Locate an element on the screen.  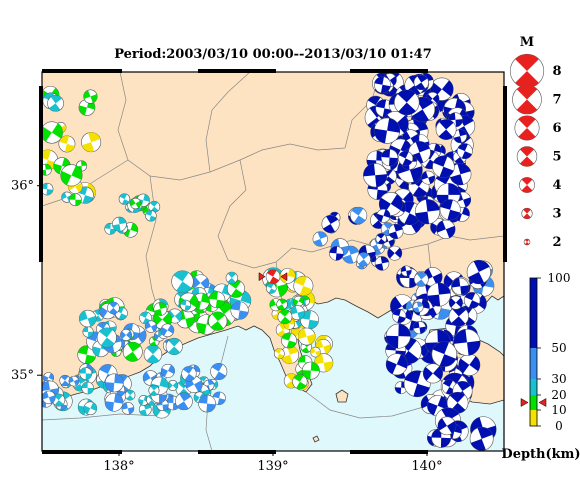
depth-scale-title: Depth(km) is located at coordinates (540, 454).